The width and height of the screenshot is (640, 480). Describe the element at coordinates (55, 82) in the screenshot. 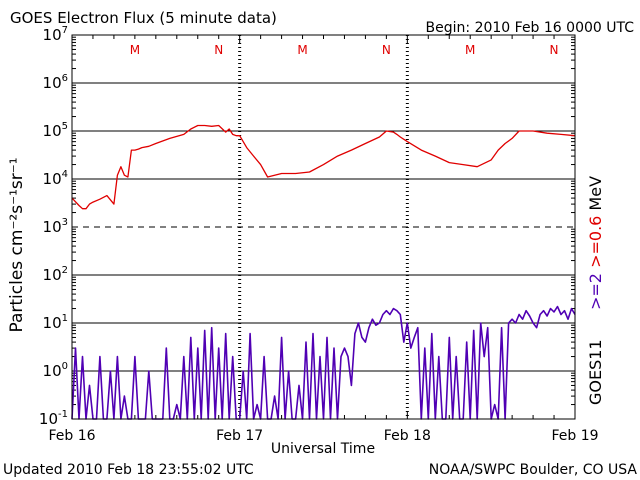

I see `y-tick-label: 10⁶` at that location.